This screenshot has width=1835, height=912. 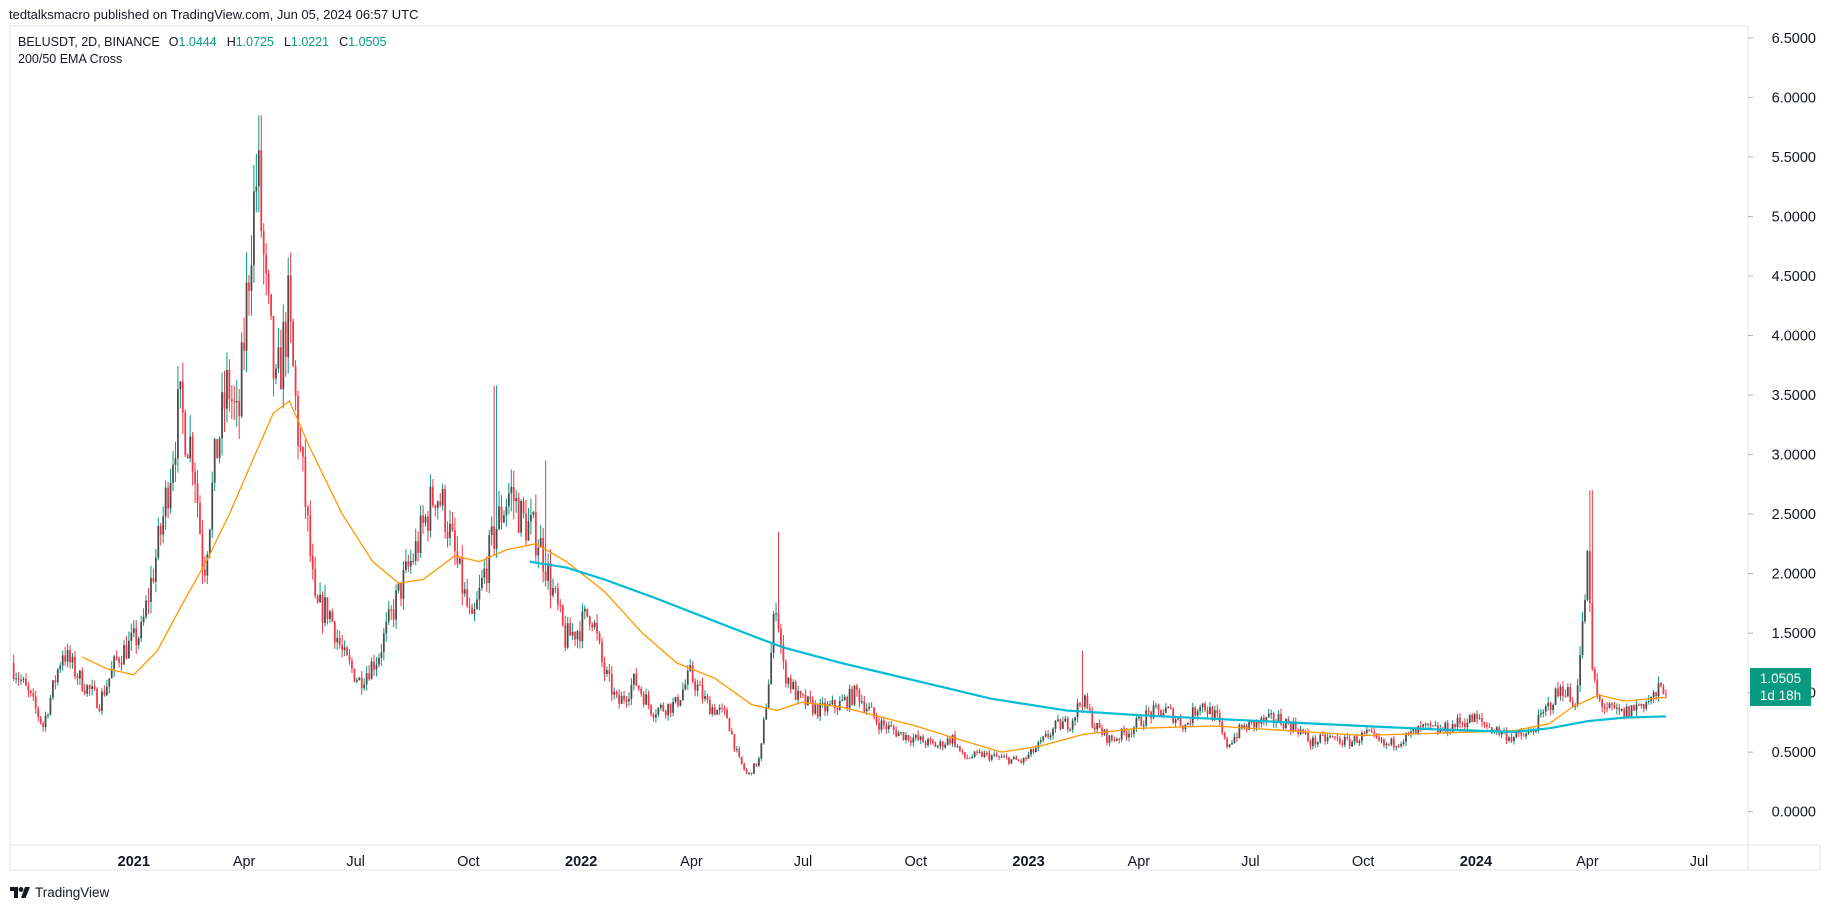 What do you see at coordinates (70, 59) in the screenshot?
I see `indicator-label: 200/50 EMA Cross` at bounding box center [70, 59].